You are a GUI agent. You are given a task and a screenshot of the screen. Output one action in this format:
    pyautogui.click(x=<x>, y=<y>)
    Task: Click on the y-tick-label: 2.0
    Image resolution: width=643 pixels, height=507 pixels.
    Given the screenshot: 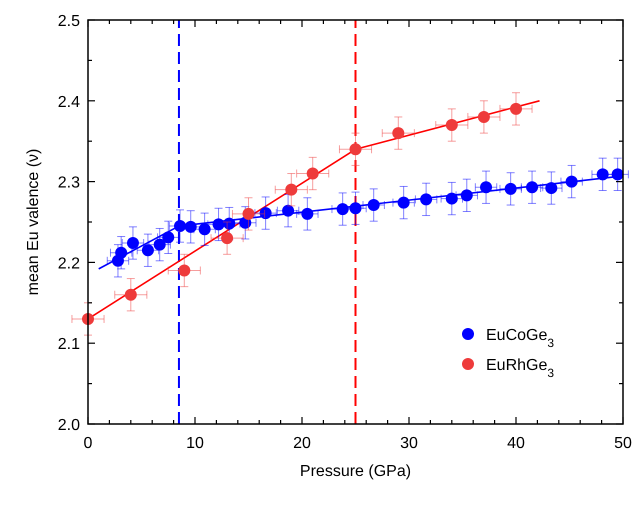 What is the action you would take?
    pyautogui.click(x=69, y=425)
    